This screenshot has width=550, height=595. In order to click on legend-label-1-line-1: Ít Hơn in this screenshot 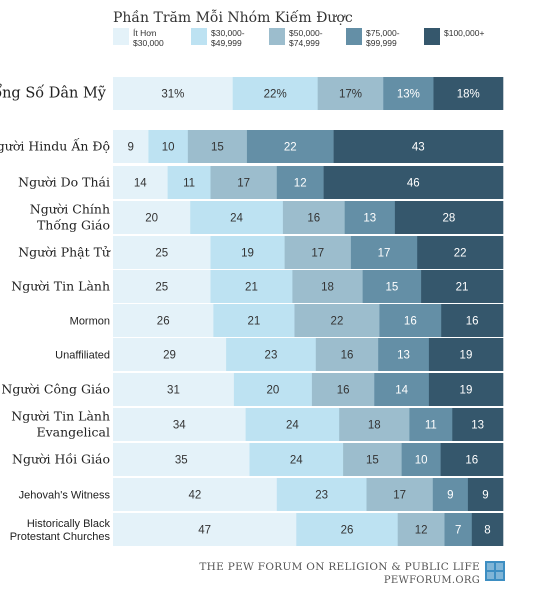, I will do `click(145, 33)`.